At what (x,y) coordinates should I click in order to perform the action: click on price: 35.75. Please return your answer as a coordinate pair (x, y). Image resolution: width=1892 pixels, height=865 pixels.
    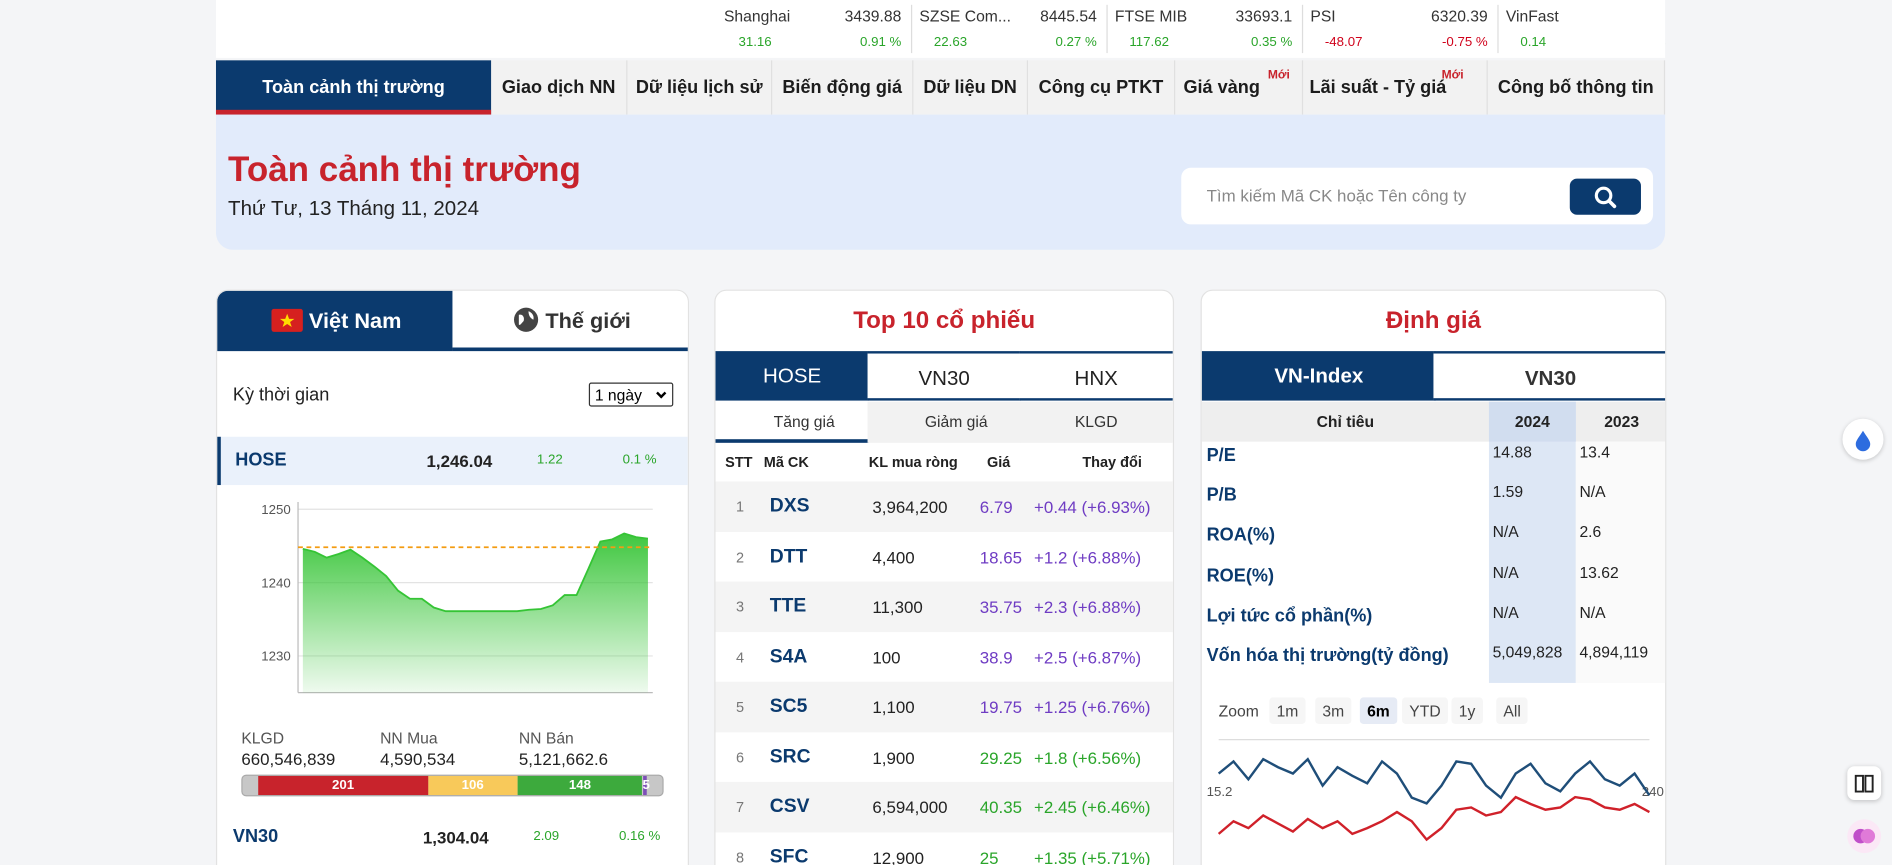
    Looking at the image, I should click on (1001, 607).